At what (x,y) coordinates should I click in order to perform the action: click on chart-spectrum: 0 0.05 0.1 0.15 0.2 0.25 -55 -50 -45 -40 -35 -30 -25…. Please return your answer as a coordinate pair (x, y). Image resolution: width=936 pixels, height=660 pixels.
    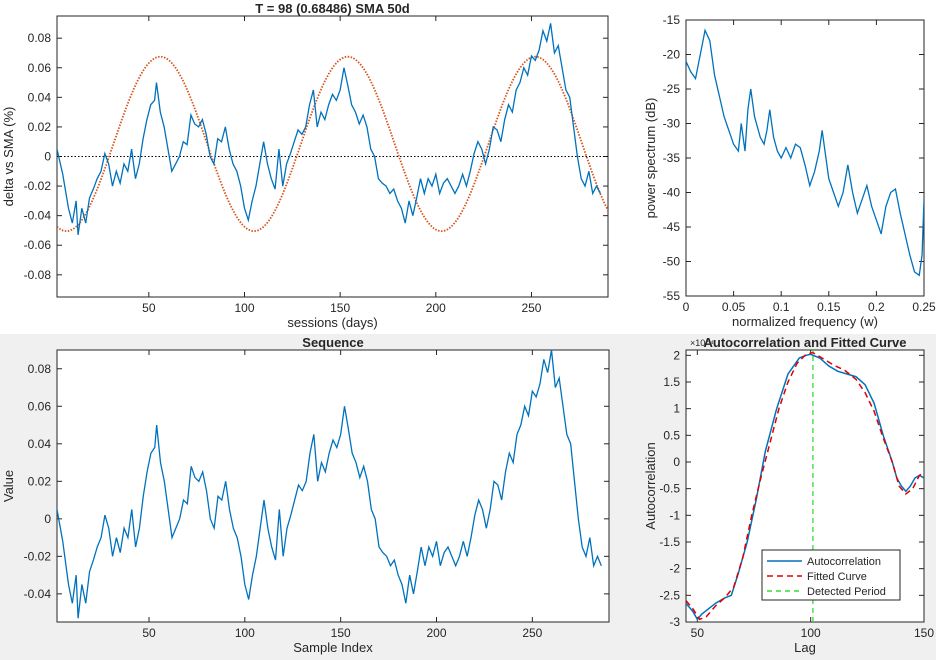
    Looking at the image, I should click on (789, 171).